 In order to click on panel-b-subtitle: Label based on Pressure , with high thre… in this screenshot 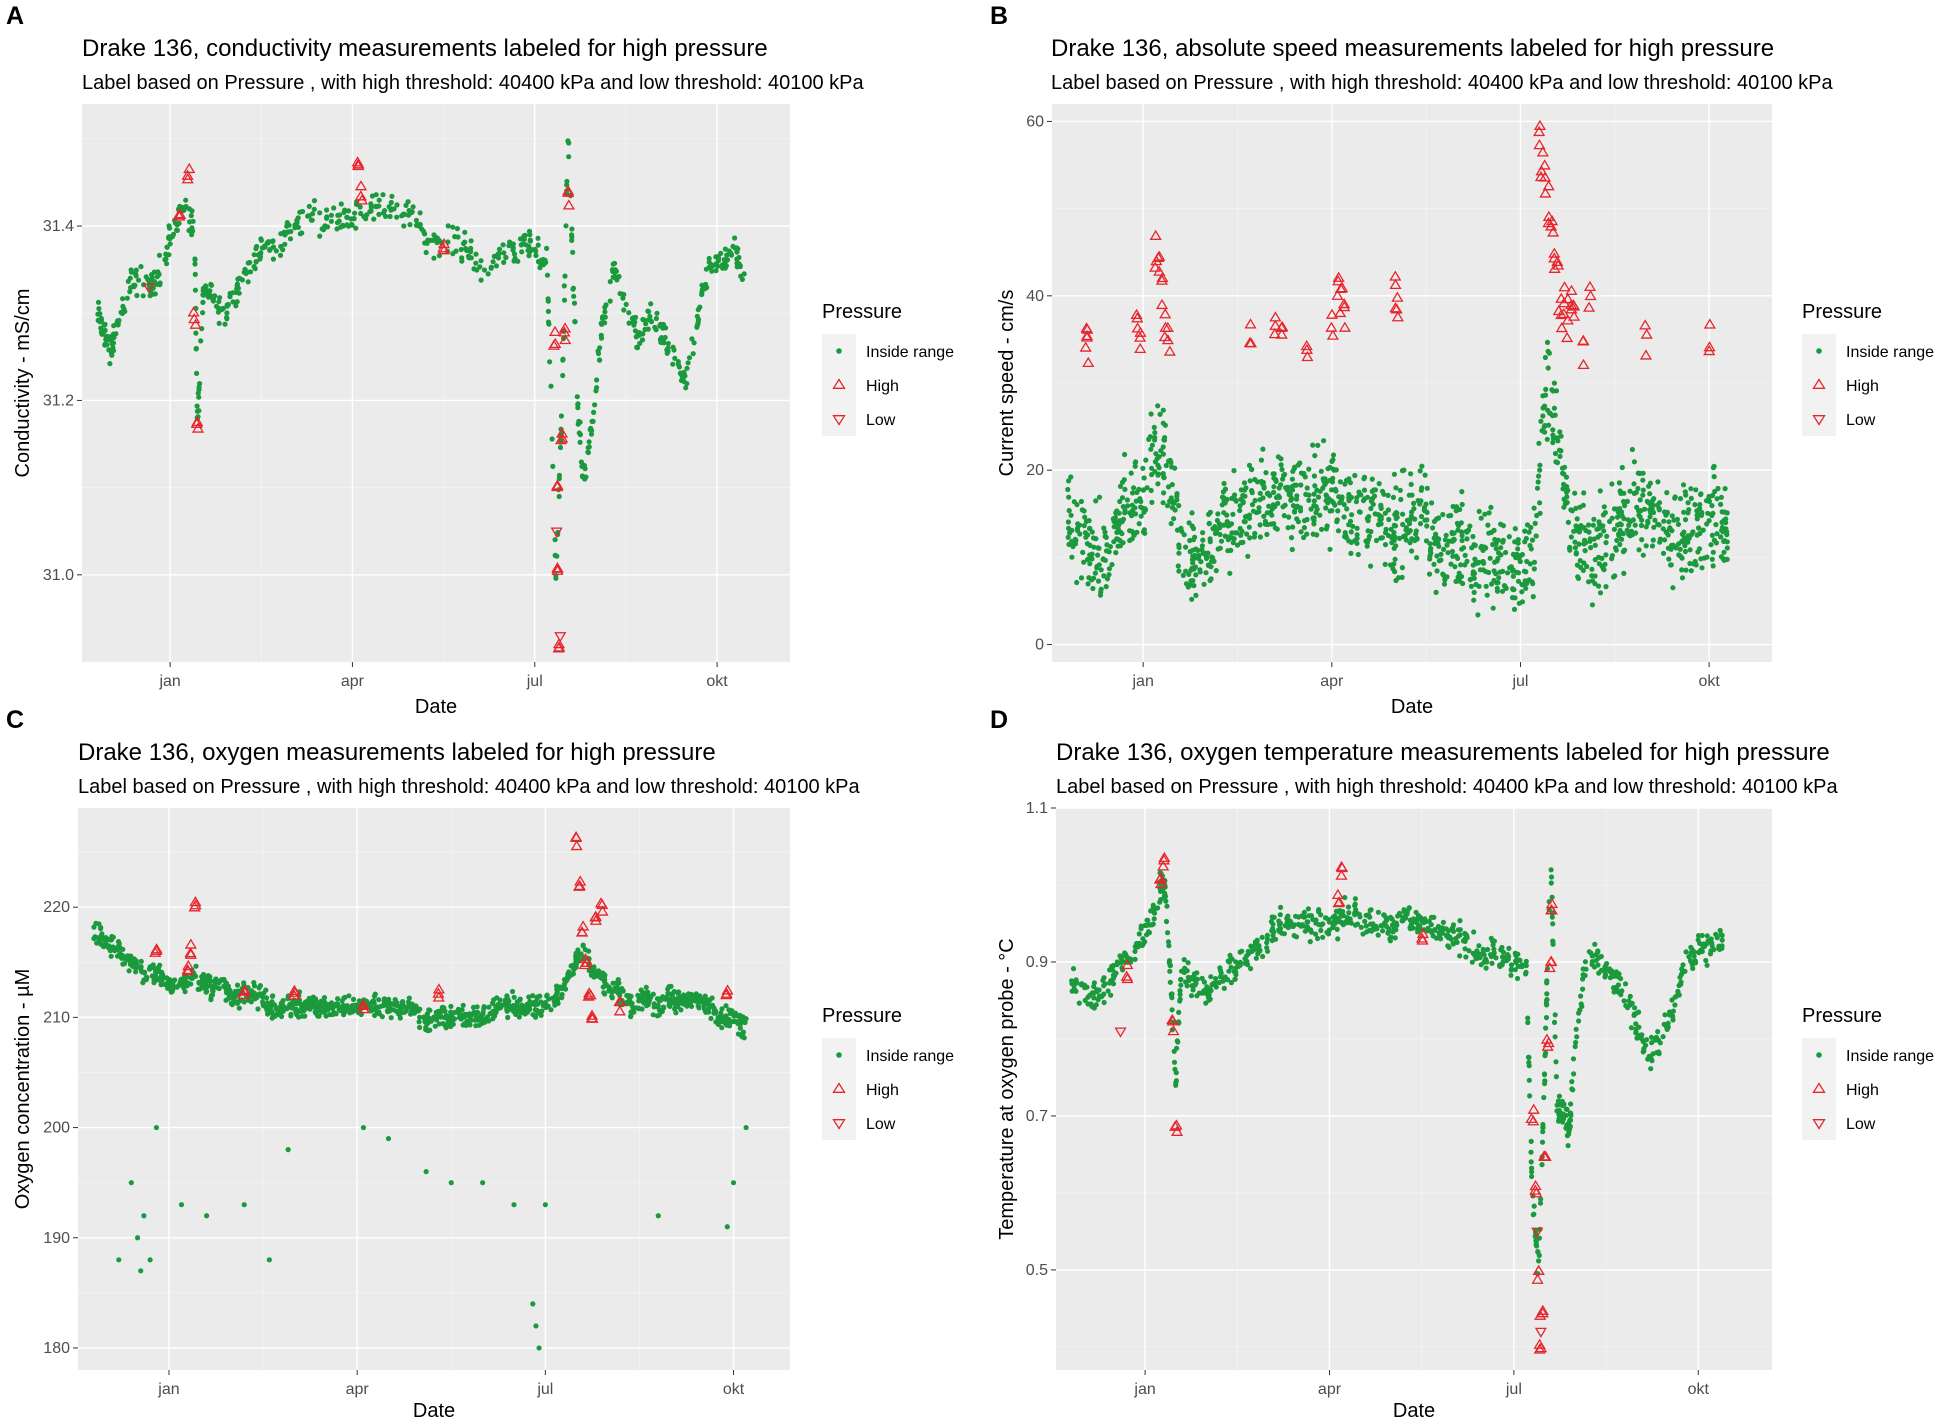, I will do `click(1442, 83)`.